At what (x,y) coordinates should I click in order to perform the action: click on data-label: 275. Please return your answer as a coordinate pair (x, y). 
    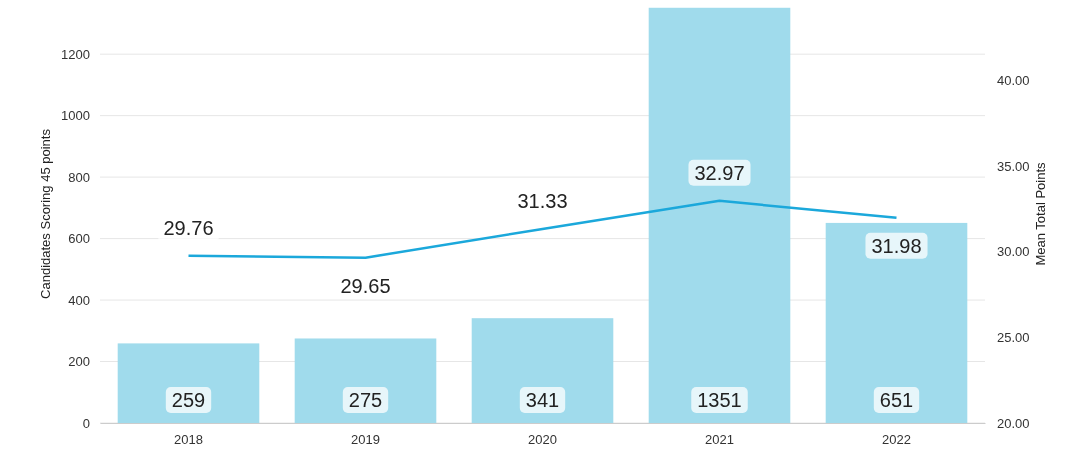
    Looking at the image, I should click on (365, 400).